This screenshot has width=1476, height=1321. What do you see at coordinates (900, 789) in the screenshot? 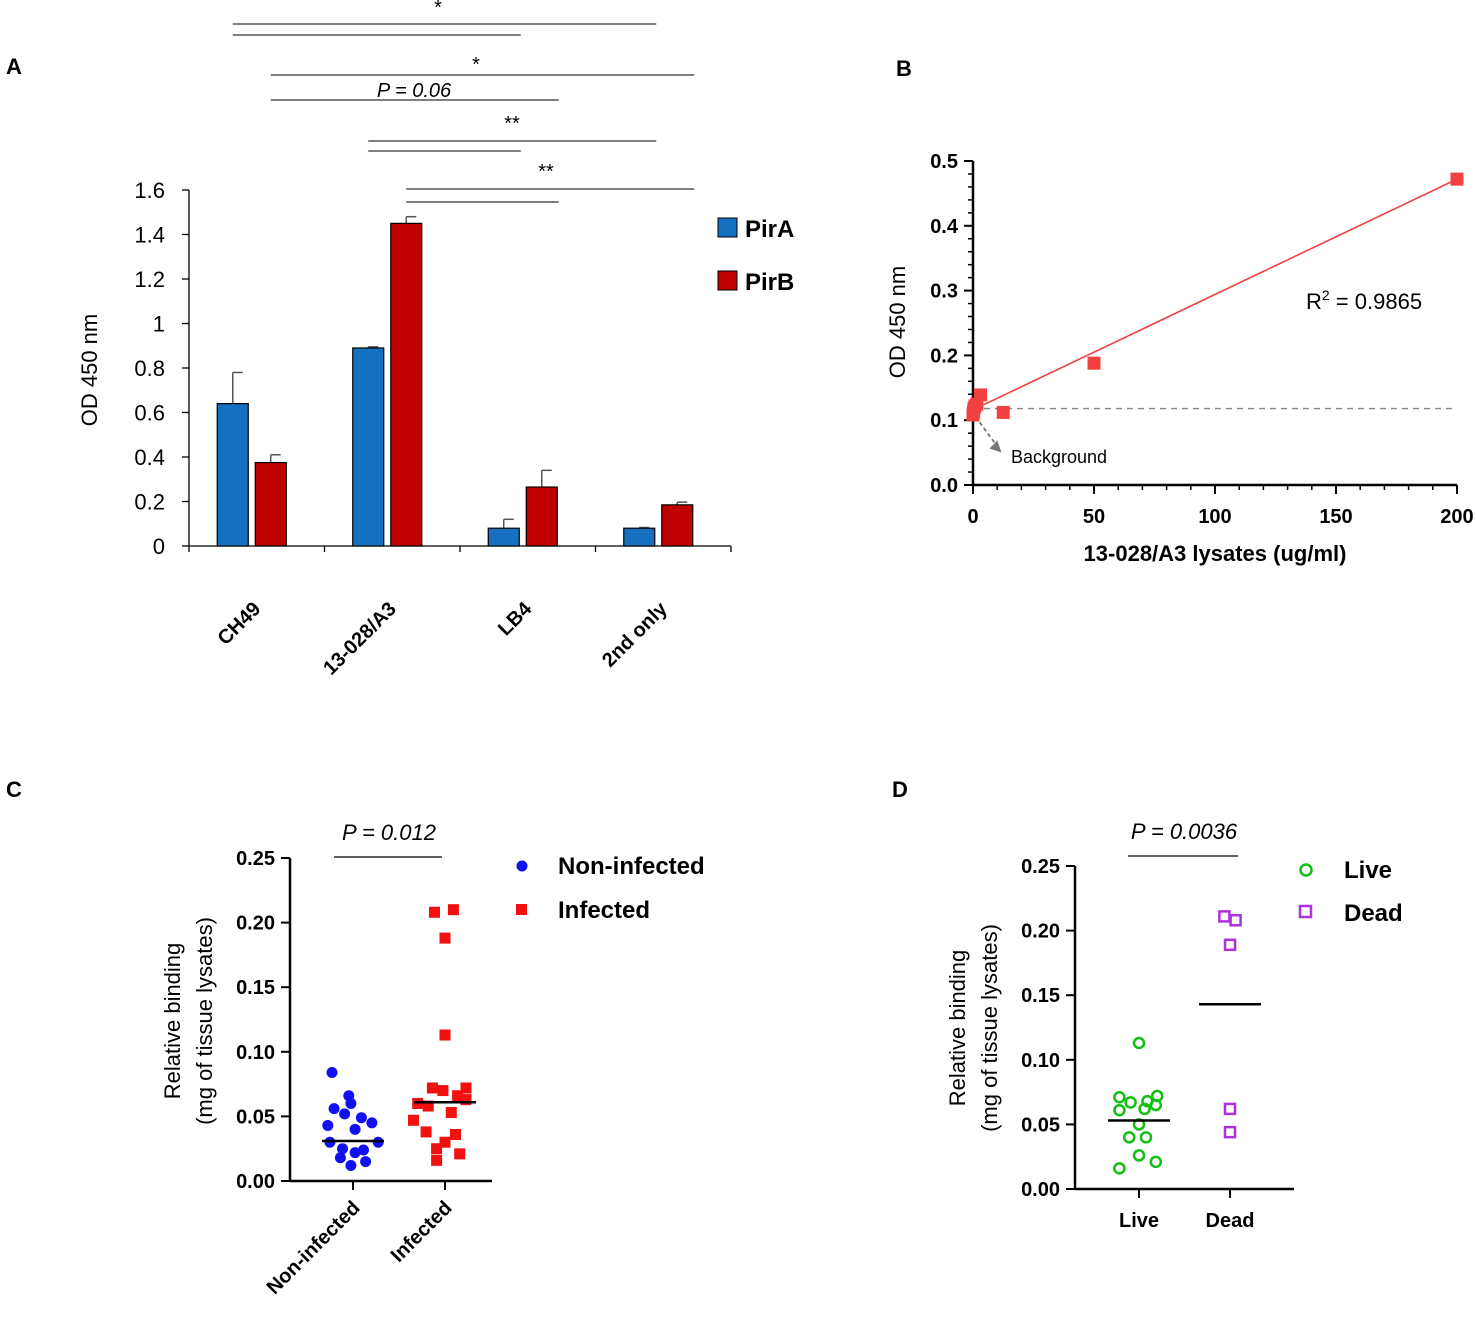
I see `panel-letter-d: D` at bounding box center [900, 789].